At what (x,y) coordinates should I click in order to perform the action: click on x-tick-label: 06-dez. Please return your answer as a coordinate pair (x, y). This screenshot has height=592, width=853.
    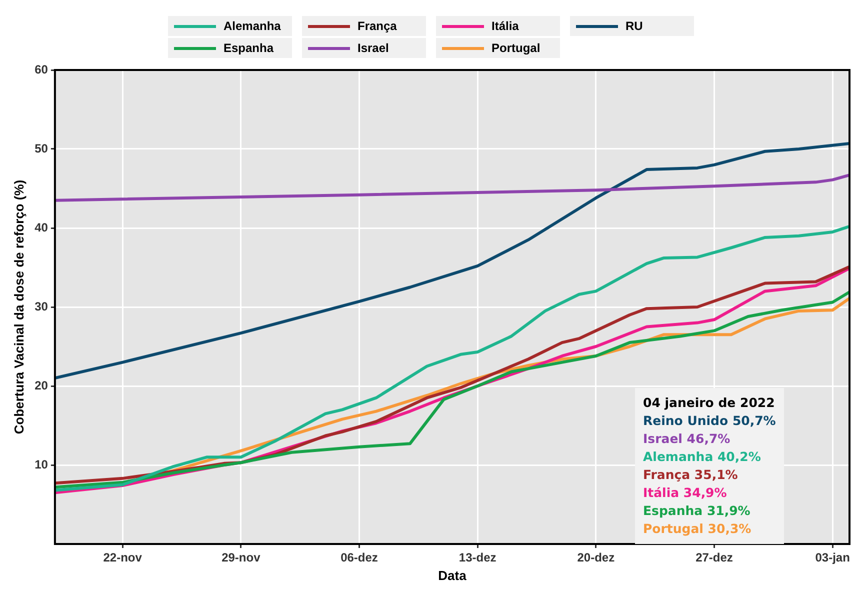
    Looking at the image, I should click on (359, 557).